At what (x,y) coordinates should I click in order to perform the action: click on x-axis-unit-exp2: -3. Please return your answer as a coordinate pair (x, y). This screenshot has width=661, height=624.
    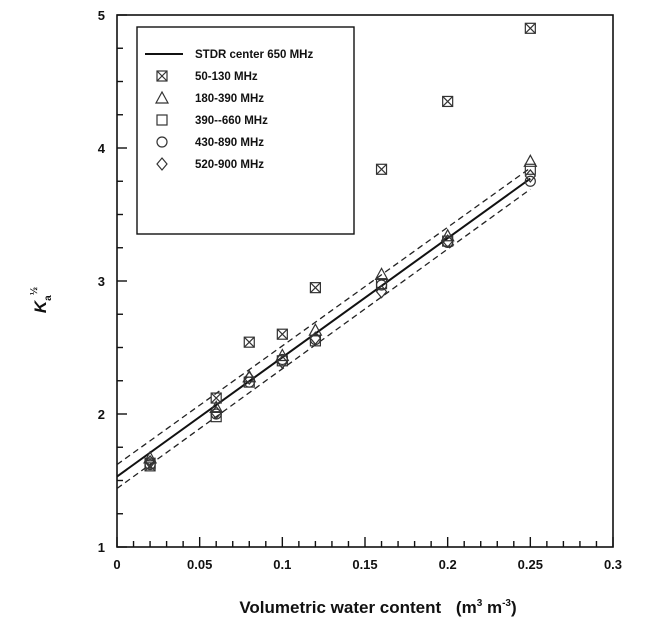
    Looking at the image, I should click on (506, 603).